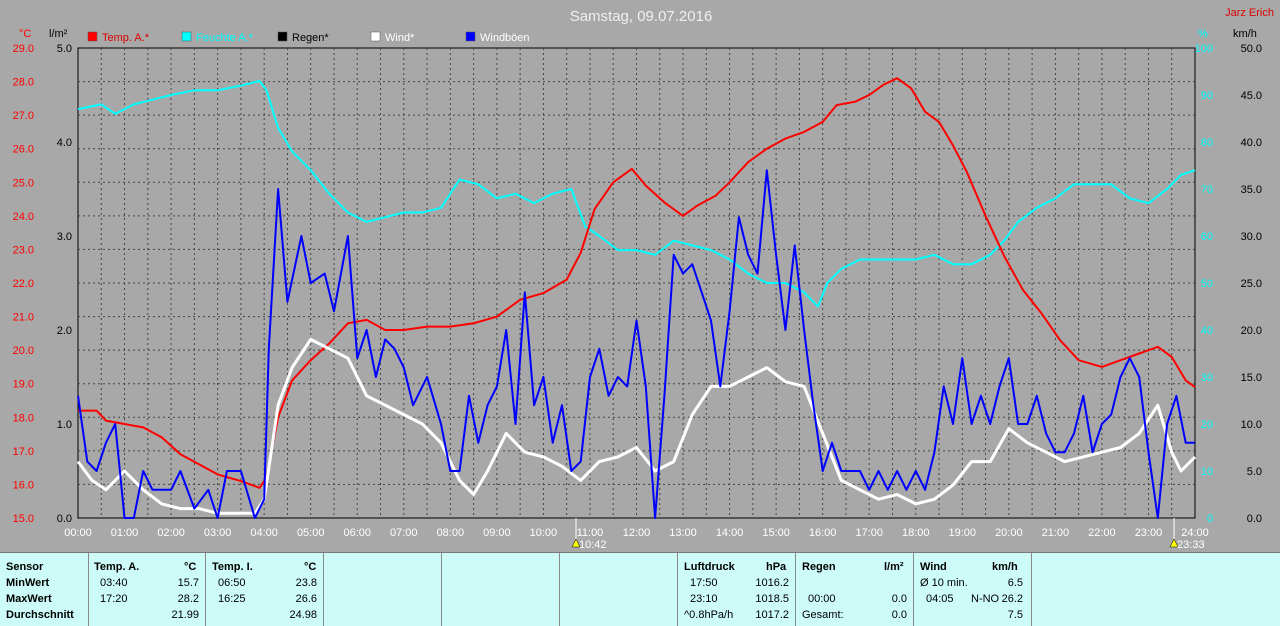 Image resolution: width=1280 pixels, height=626 pixels. I want to click on rain-unit: l/m², so click(894, 567).